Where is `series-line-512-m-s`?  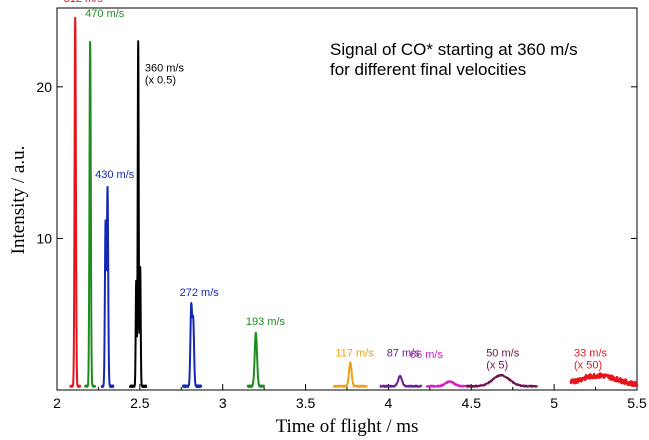
series-line-512-m-s is located at coordinates (75, 202).